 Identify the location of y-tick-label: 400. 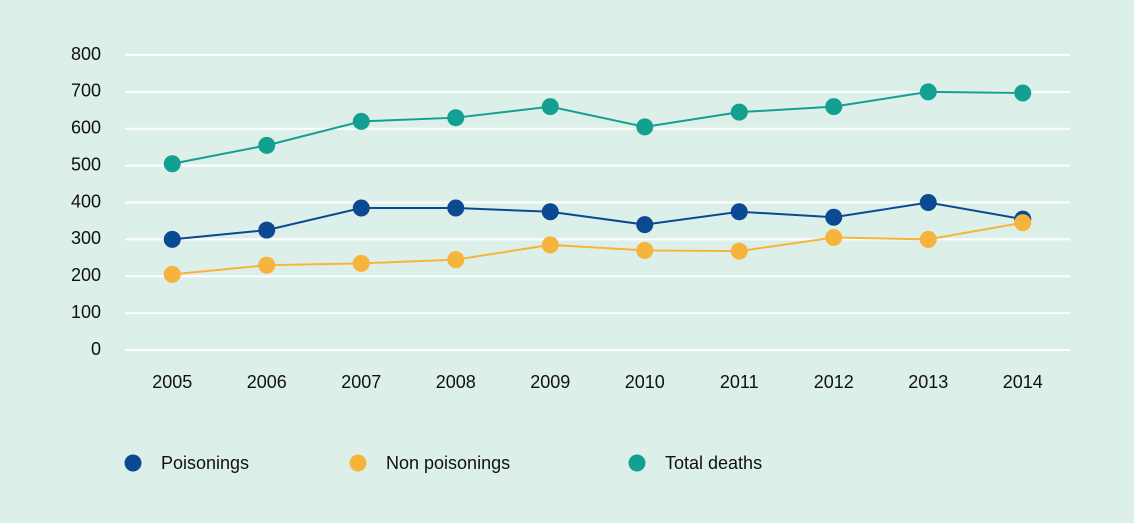
(86, 201).